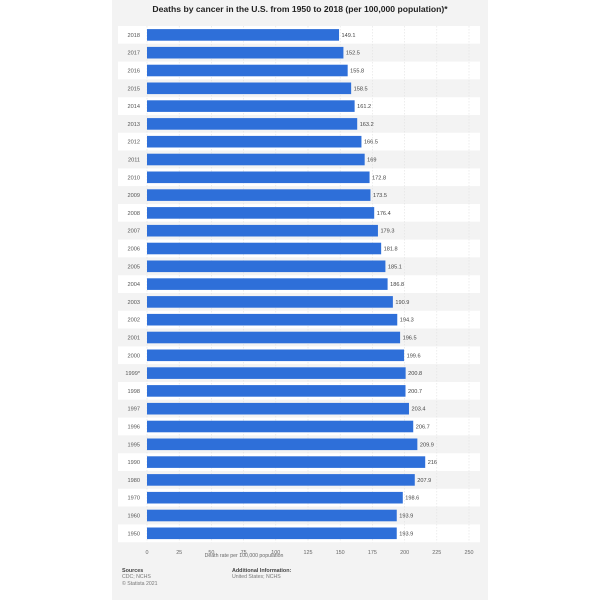  I want to click on category-label: 1998, so click(134, 392).